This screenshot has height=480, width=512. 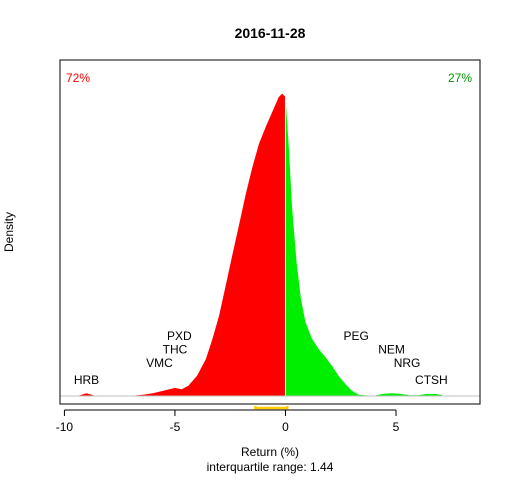 What do you see at coordinates (391, 350) in the screenshot?
I see `stock-label-nem: NEM` at bounding box center [391, 350].